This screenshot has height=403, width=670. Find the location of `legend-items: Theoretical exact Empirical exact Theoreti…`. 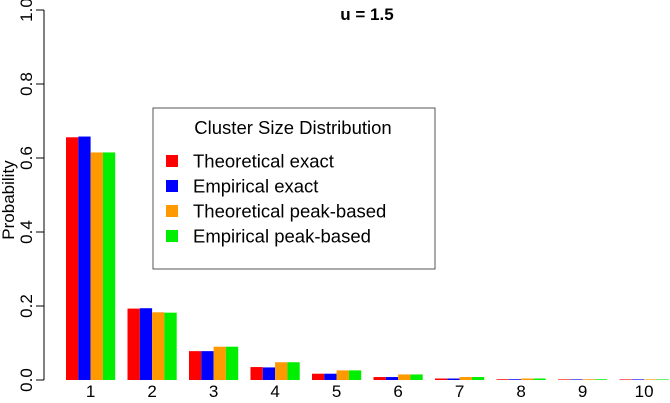

legend-items: Theoretical exact Empirical exact Theoreti… is located at coordinates (276, 199).